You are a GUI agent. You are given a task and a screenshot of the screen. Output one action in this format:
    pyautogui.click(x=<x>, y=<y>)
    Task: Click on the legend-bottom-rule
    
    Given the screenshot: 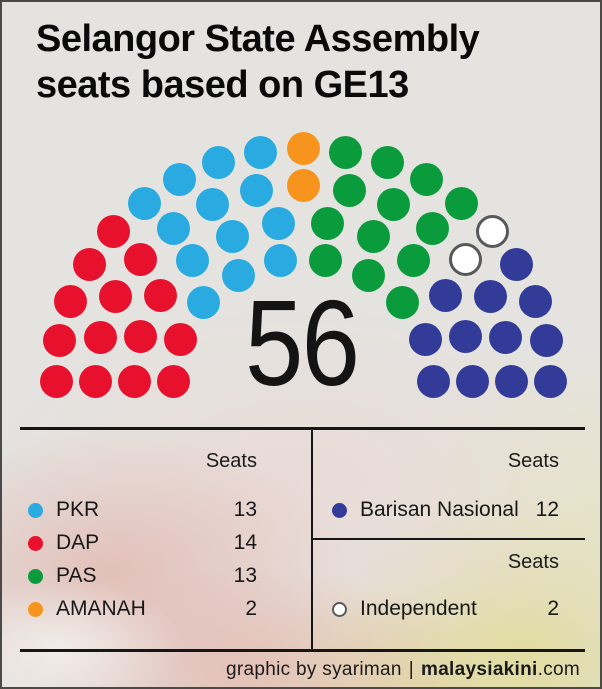 What is the action you would take?
    pyautogui.click(x=302, y=650)
    